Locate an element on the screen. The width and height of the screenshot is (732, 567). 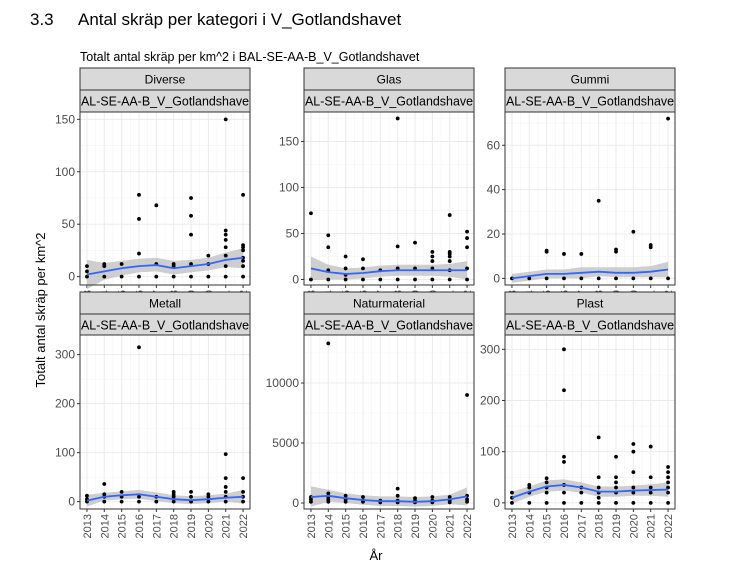
panel-border-glas is located at coordinates (389, 198).